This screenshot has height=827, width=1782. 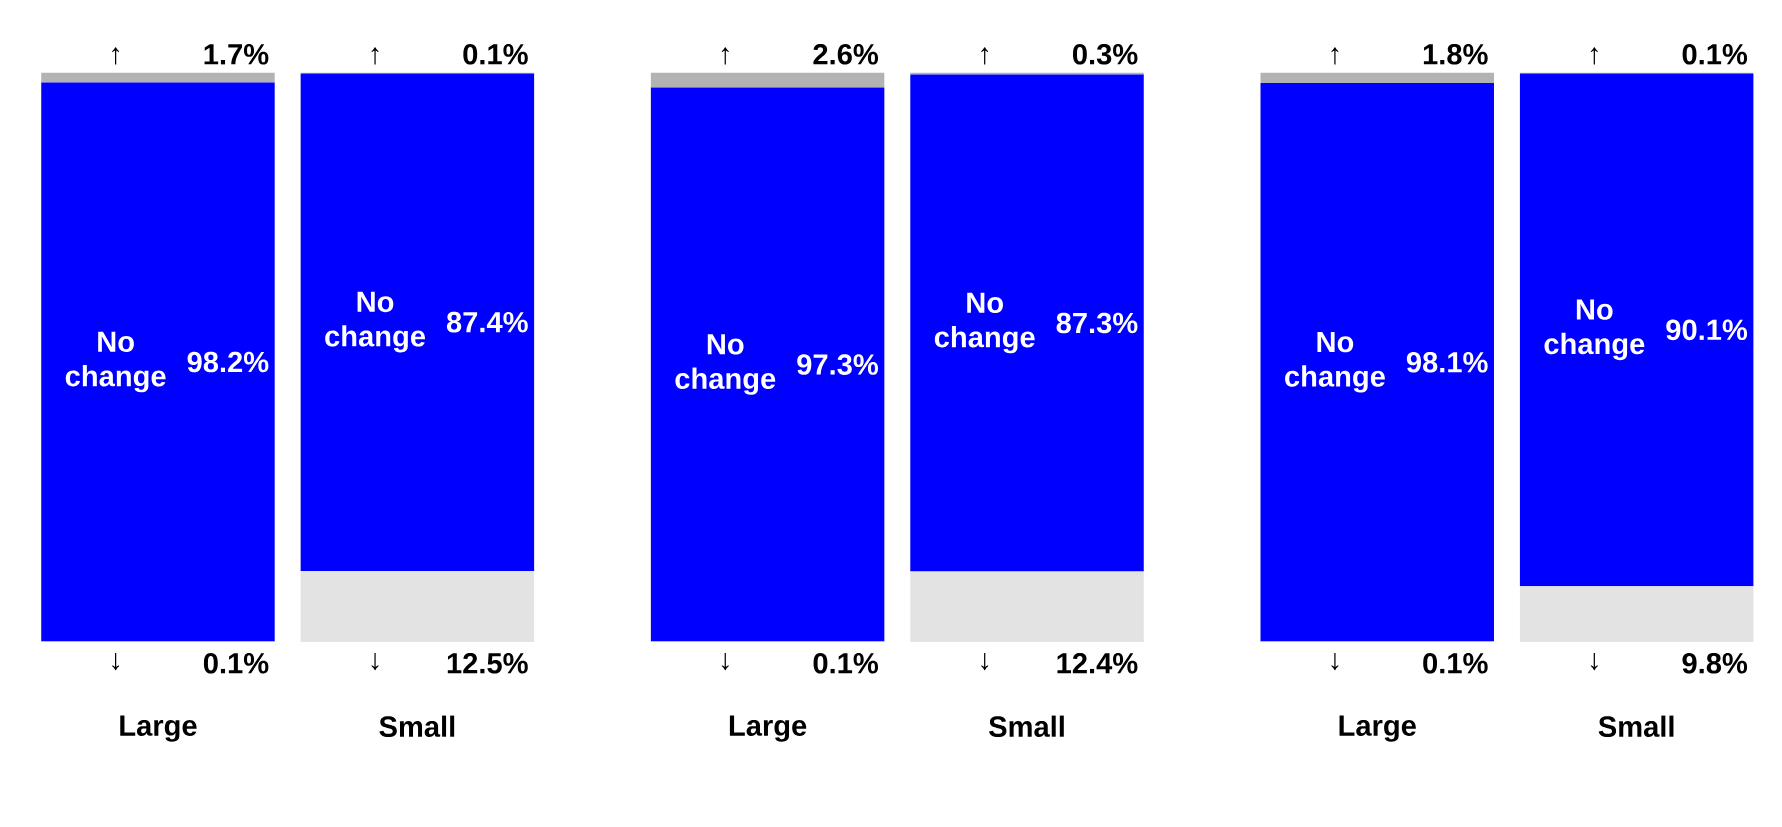 What do you see at coordinates (236, 54) in the screenshot?
I see `data-label: 1.7%` at bounding box center [236, 54].